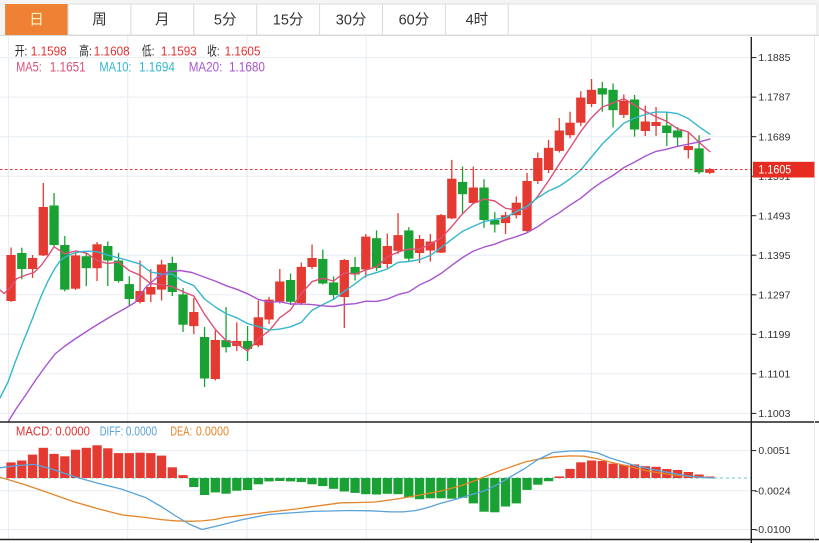 This screenshot has width=819, height=543. I want to click on svg-text: 0.0051, so click(774, 451).